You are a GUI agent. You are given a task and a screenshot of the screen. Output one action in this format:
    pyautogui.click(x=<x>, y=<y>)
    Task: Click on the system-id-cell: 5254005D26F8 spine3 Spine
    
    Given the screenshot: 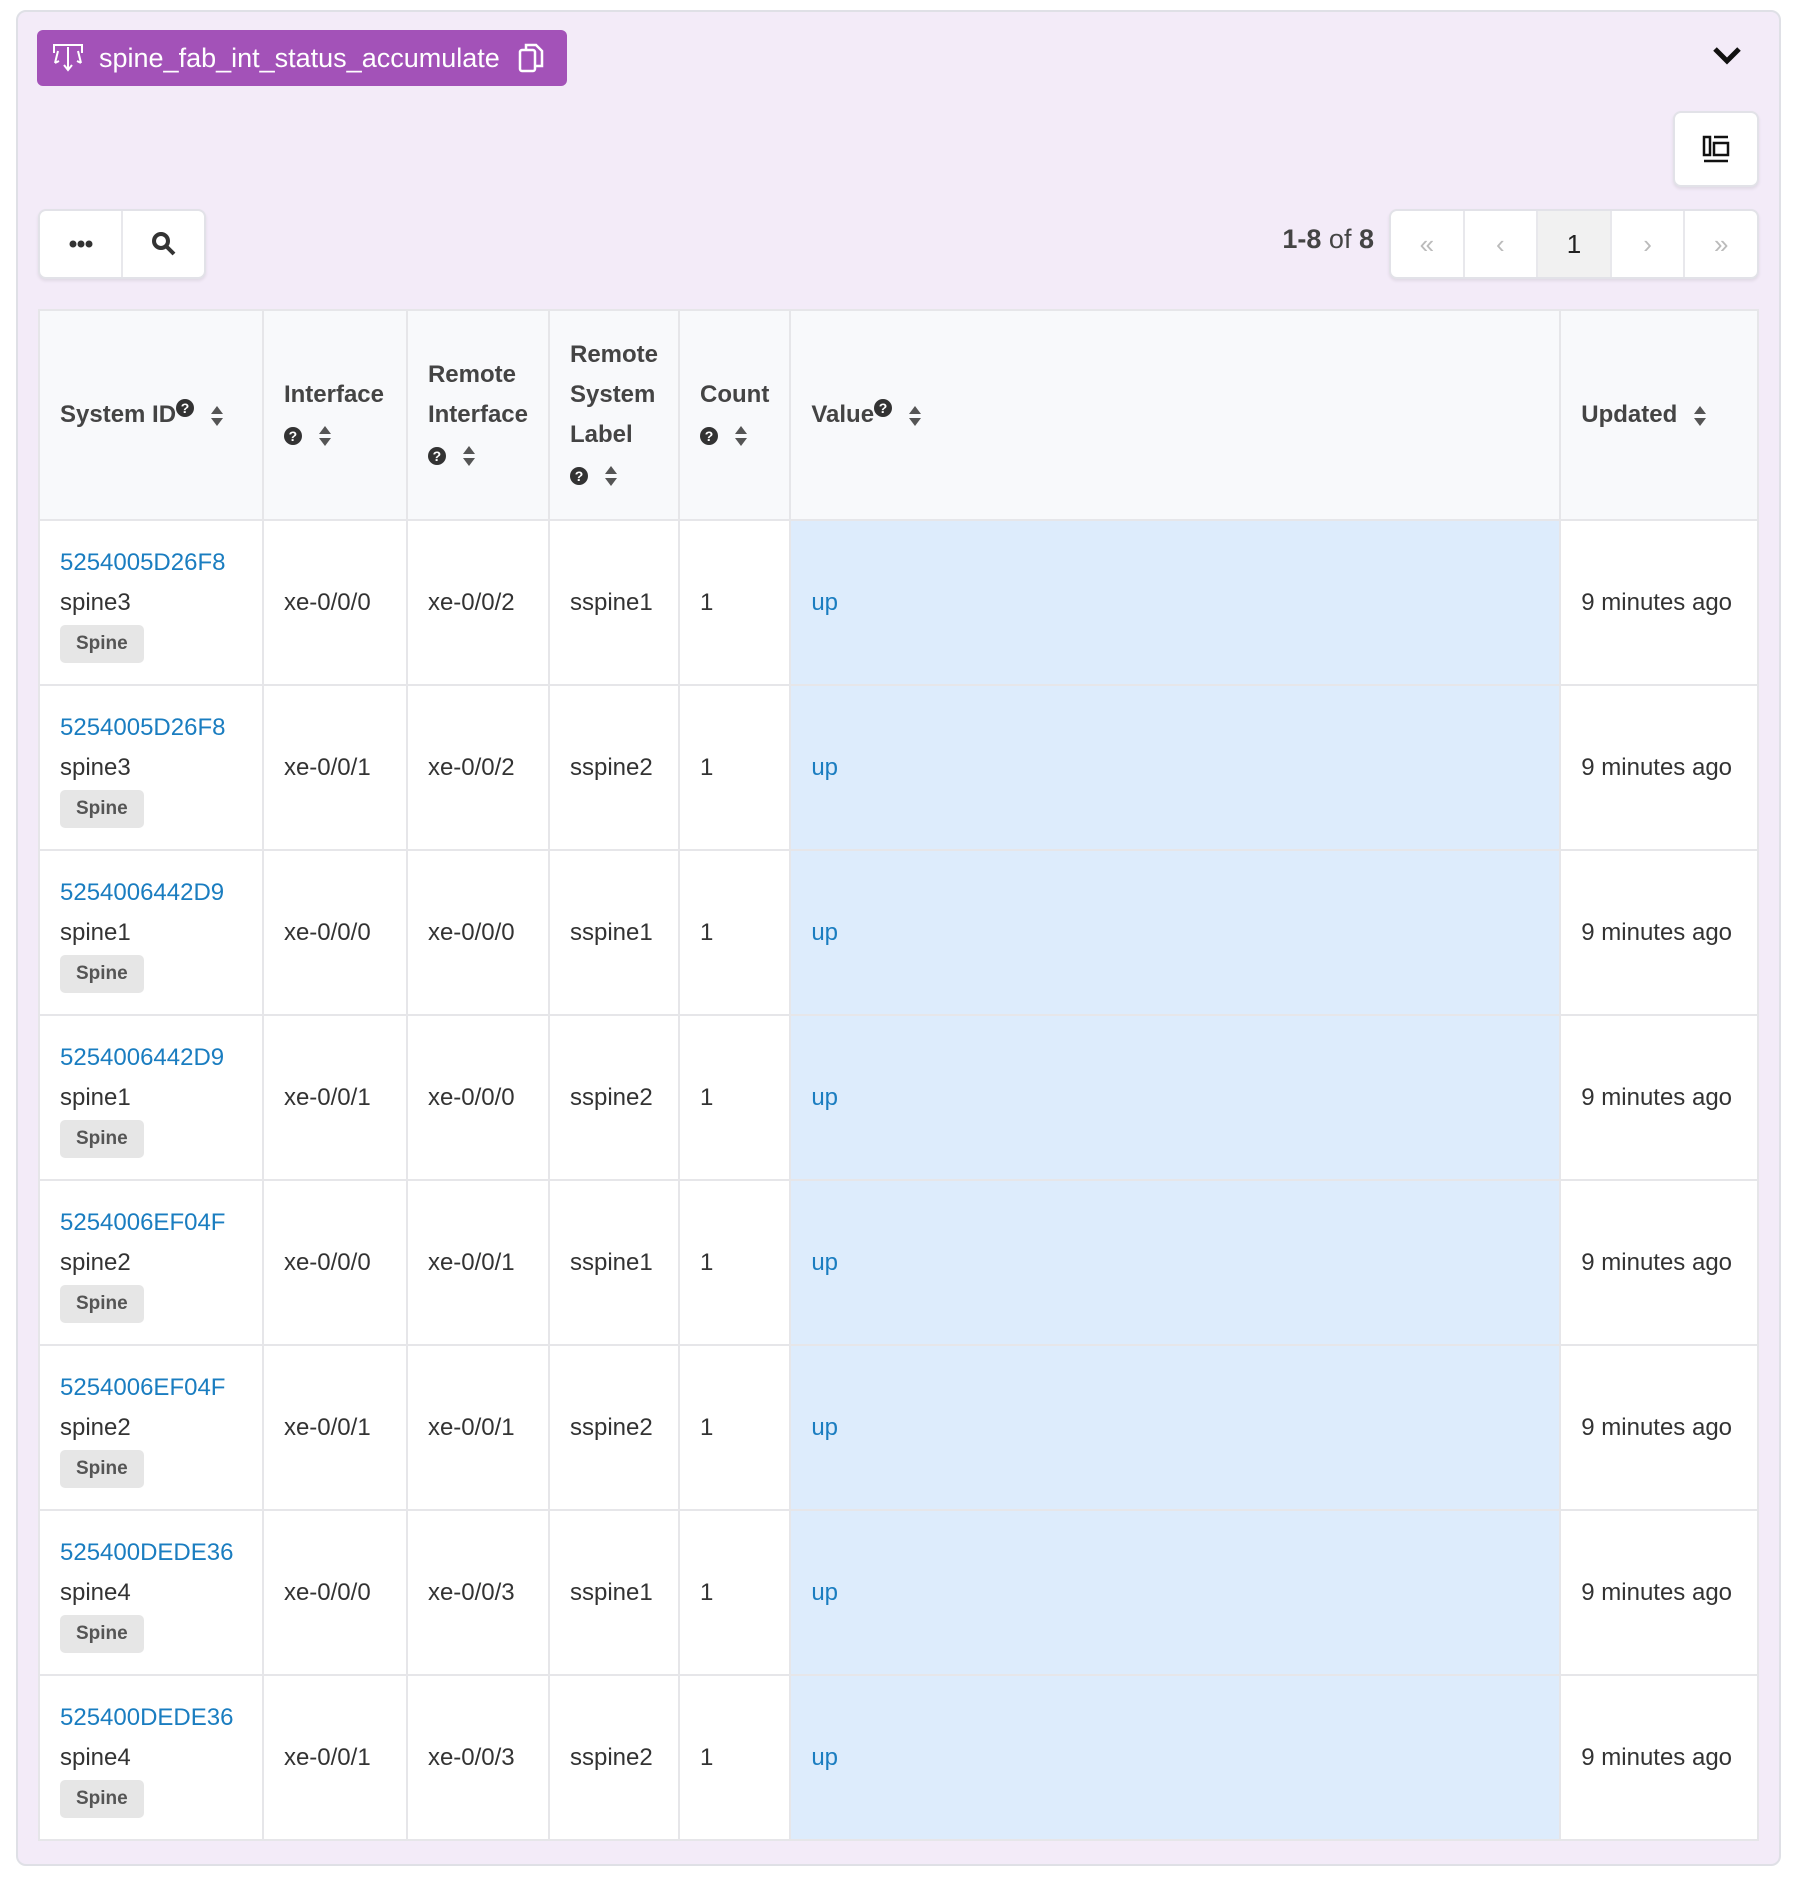 What is the action you would take?
    pyautogui.click(x=151, y=602)
    